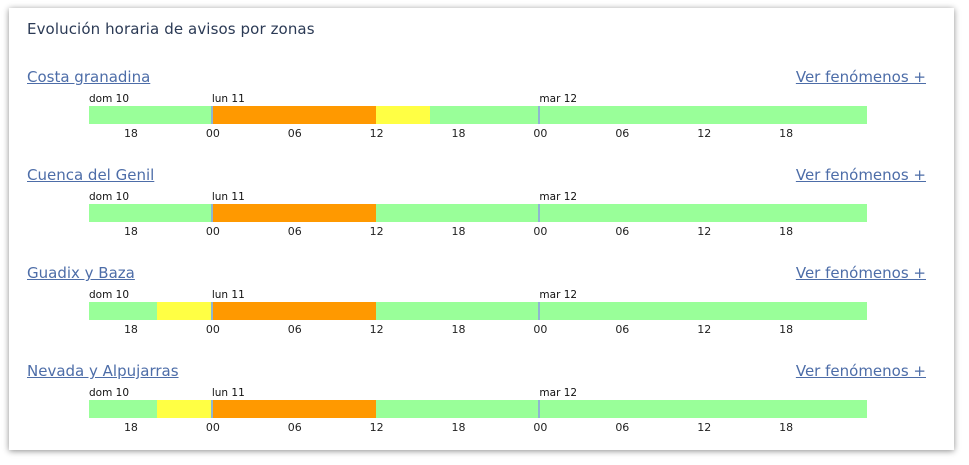 The width and height of the screenshot is (969, 465). What do you see at coordinates (81, 273) in the screenshot?
I see `zone-name-link: Guadix y Baza` at bounding box center [81, 273].